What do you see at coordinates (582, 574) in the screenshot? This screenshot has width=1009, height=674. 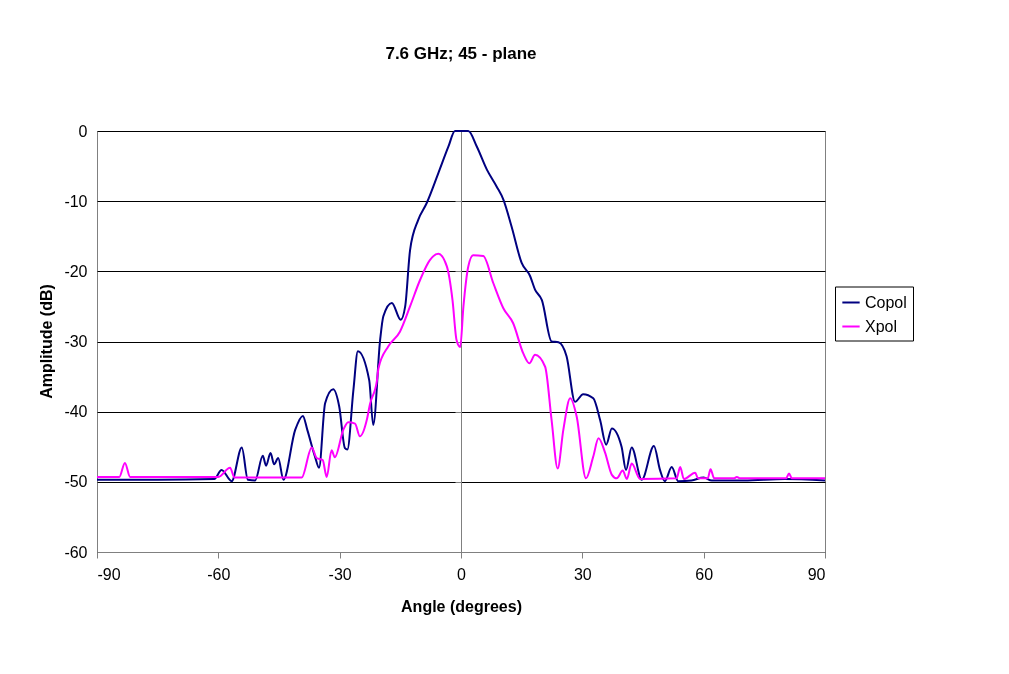 I see `x-tick-label: 30` at bounding box center [582, 574].